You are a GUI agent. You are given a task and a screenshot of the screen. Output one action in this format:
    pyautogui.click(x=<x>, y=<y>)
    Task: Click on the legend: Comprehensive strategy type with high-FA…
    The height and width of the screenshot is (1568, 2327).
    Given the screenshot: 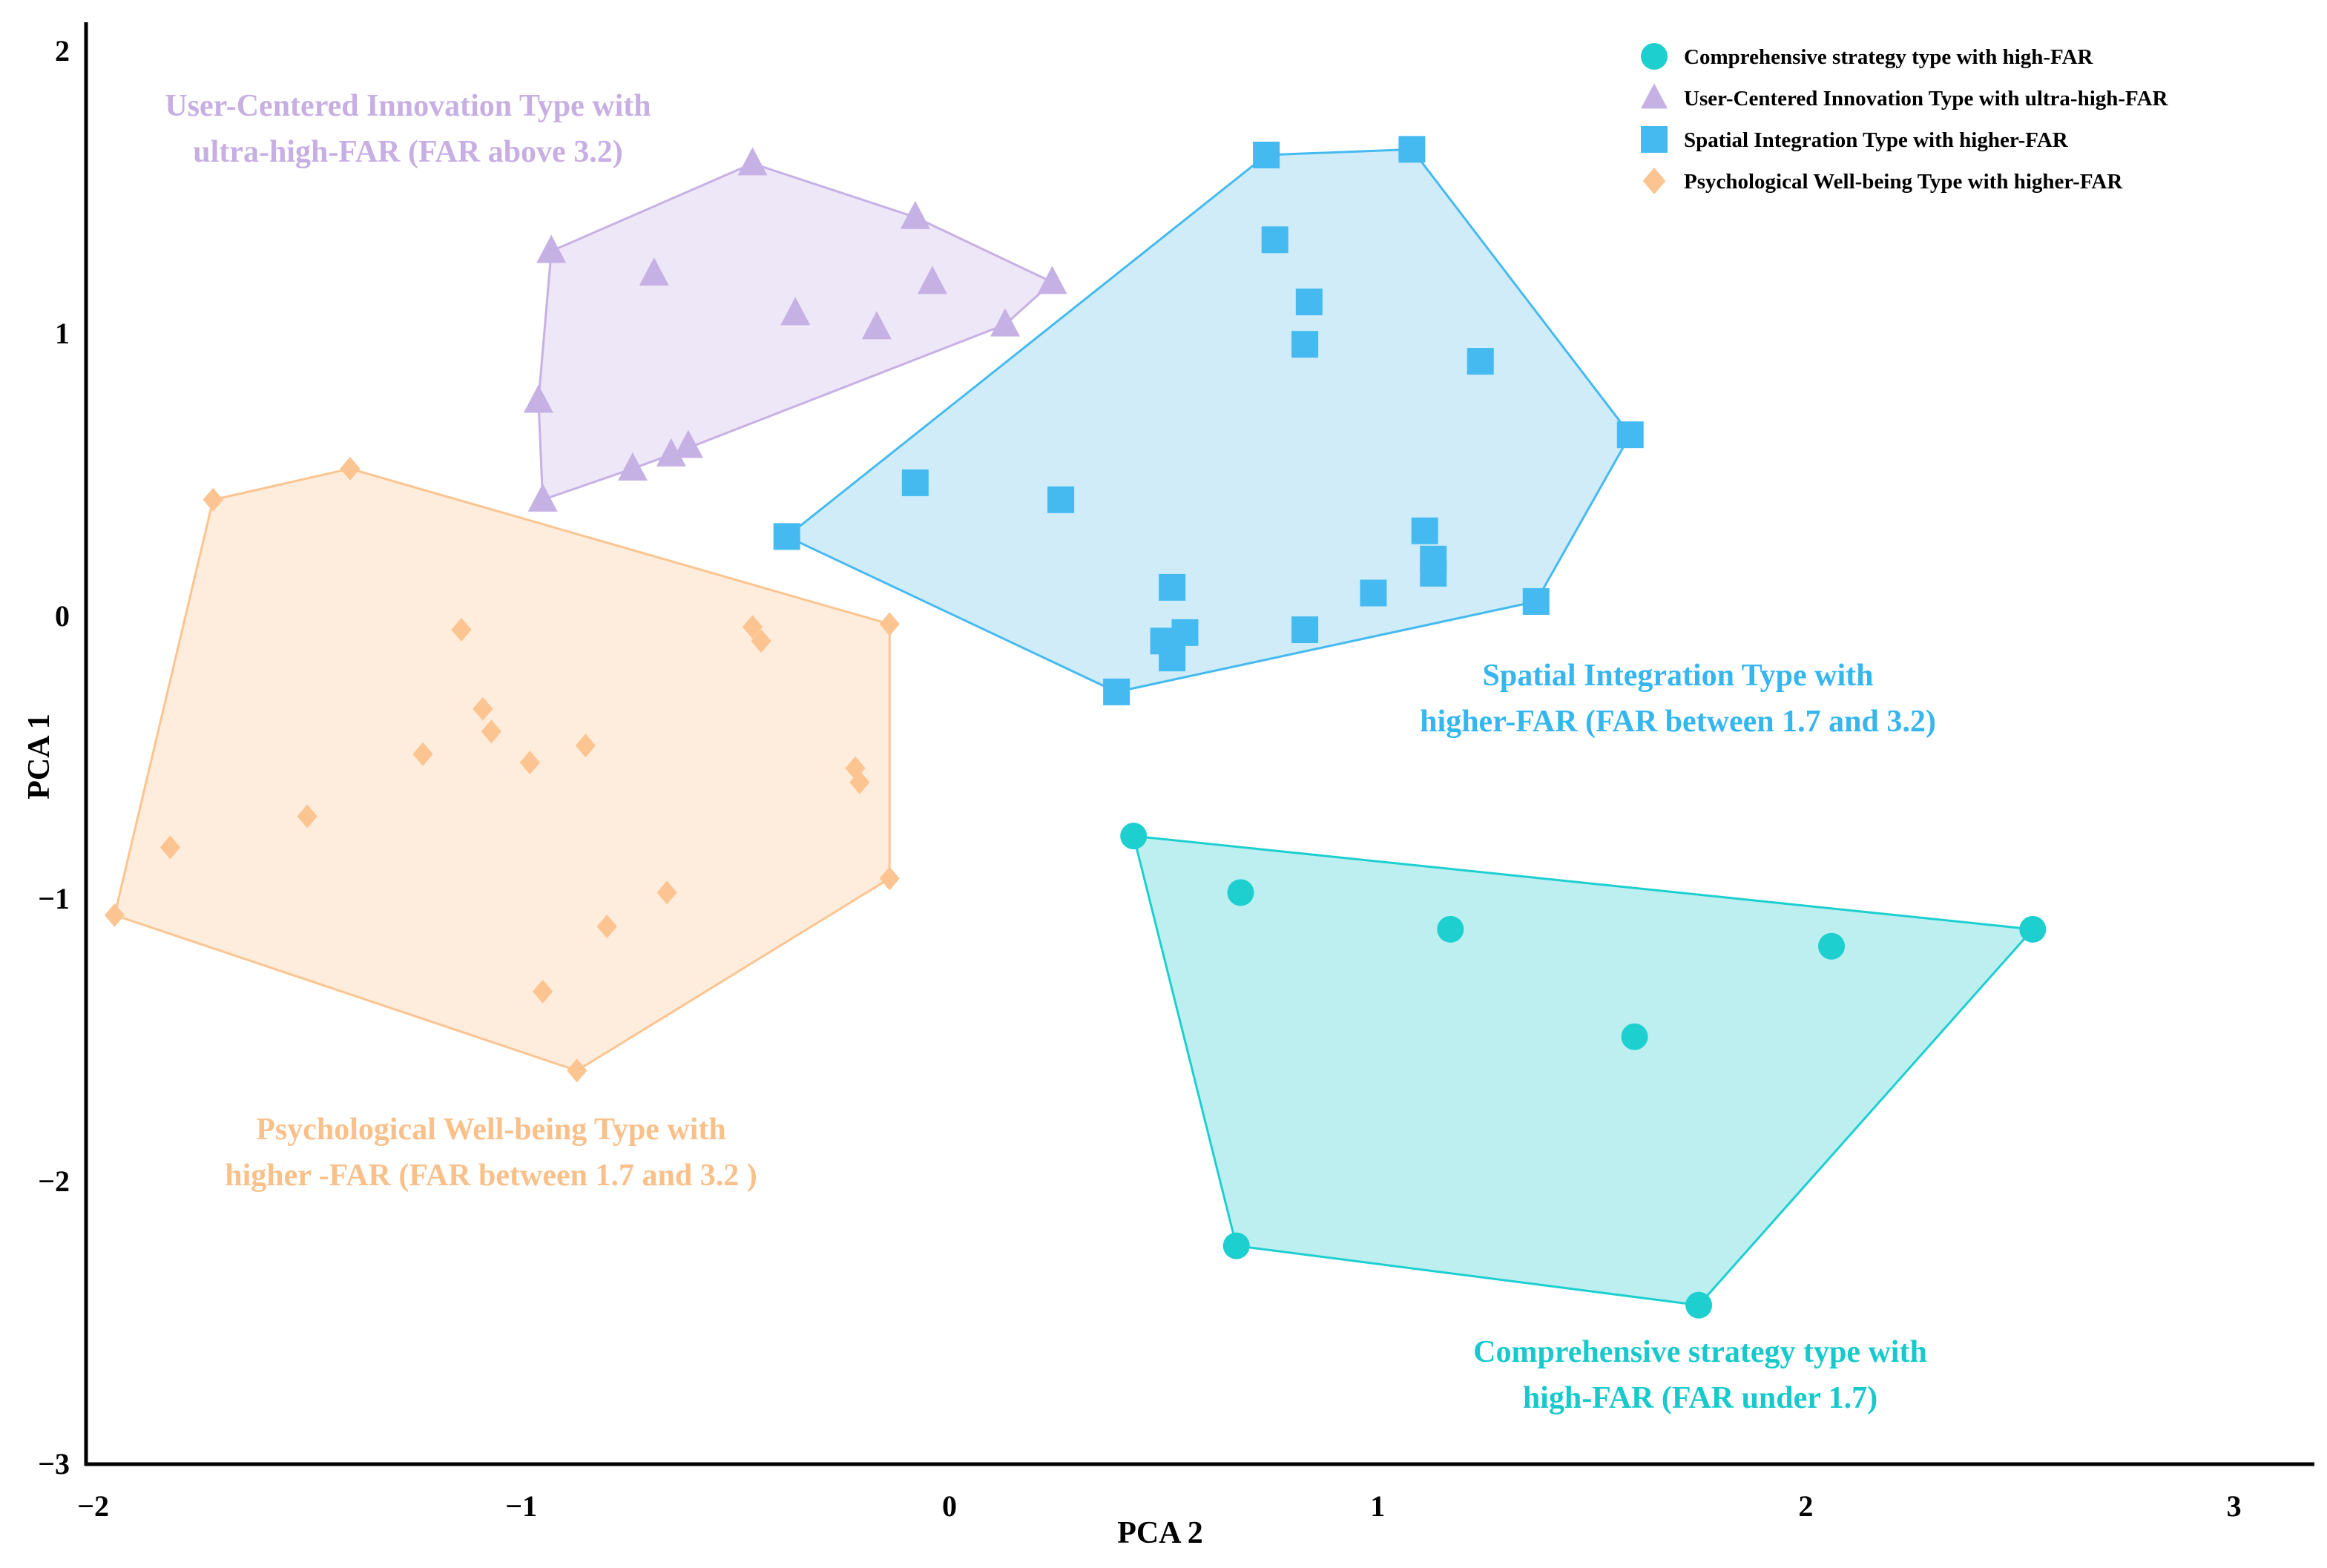 What is the action you would take?
    pyautogui.click(x=1905, y=118)
    